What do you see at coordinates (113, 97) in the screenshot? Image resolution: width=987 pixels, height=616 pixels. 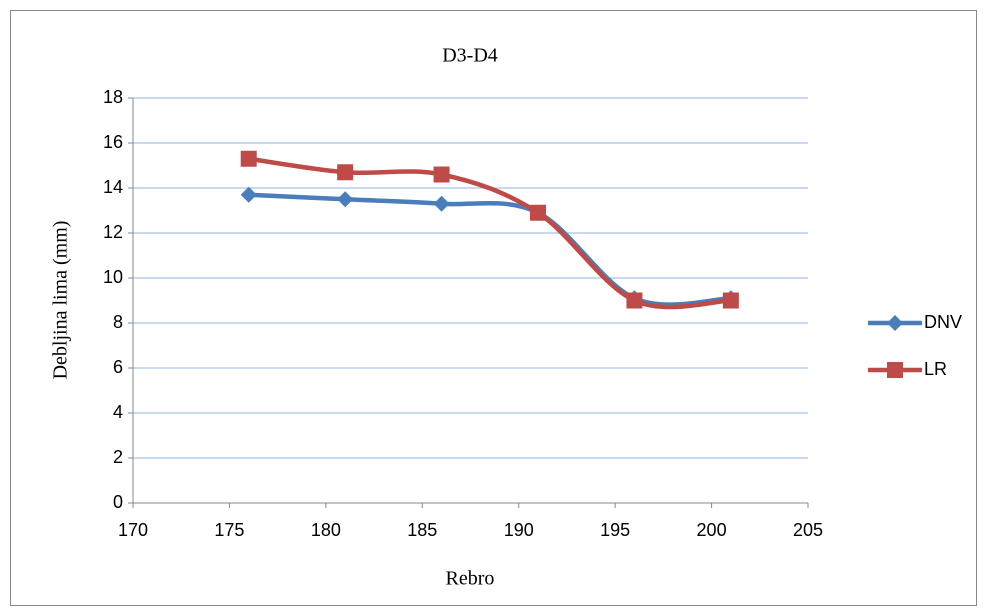 I see `y-tick-label: 18` at bounding box center [113, 97].